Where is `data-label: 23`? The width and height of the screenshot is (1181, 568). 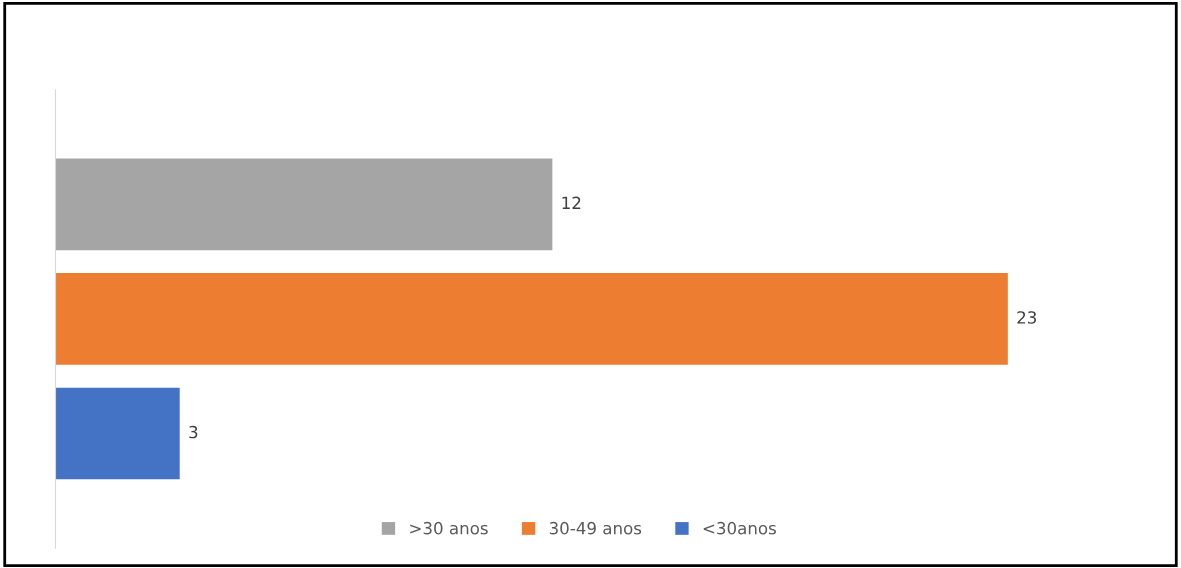
data-label: 23 is located at coordinates (1027, 317).